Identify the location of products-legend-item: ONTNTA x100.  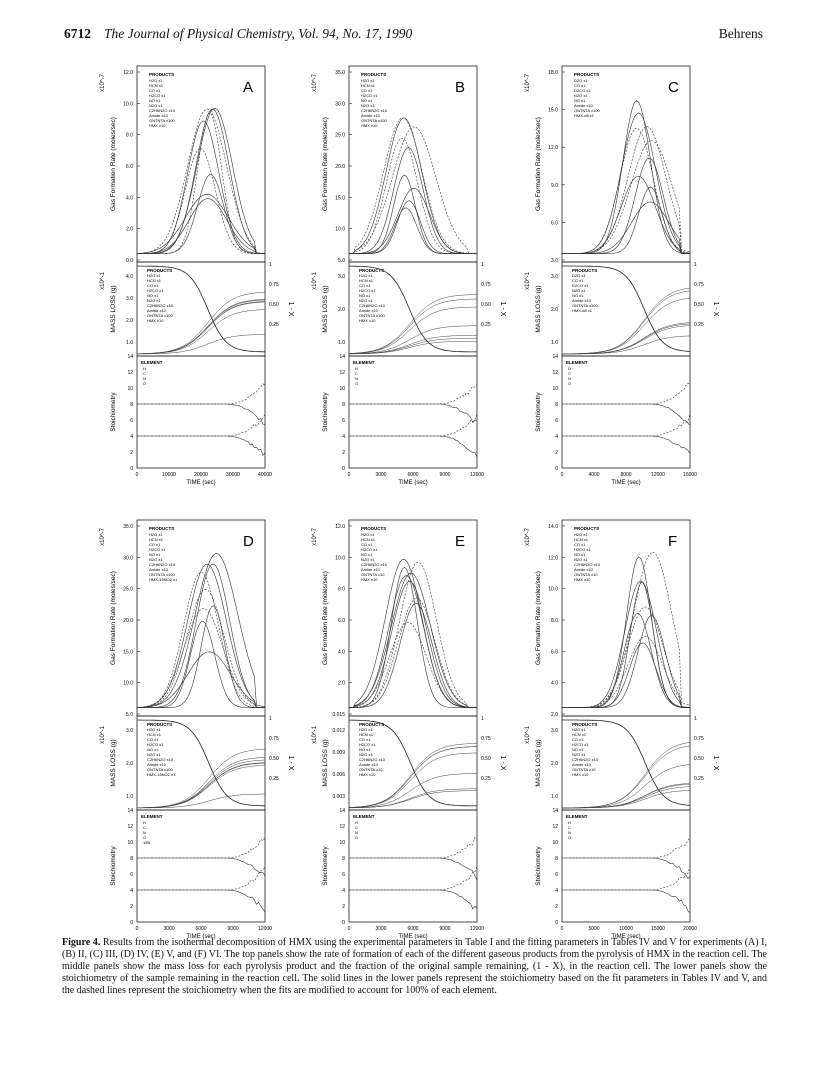
(372, 315).